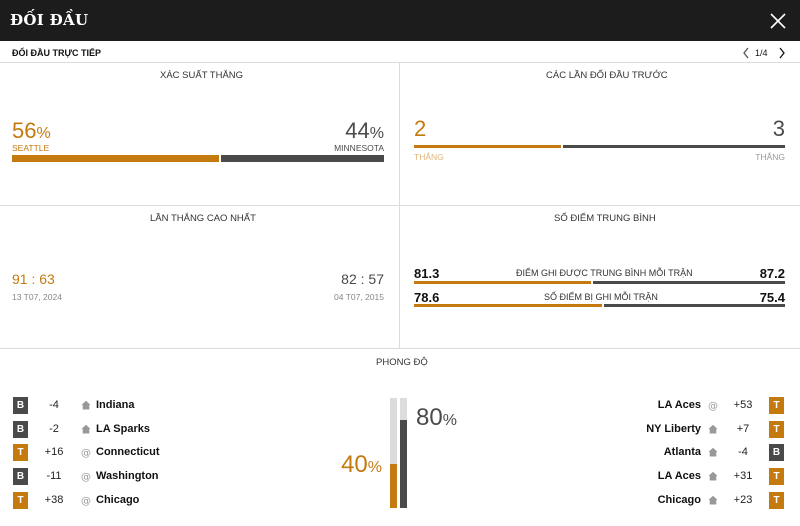 Image resolution: width=800 pixels, height=526 pixels. Describe the element at coordinates (376, 133) in the screenshot. I see `away-win-pct-unit: %` at that location.